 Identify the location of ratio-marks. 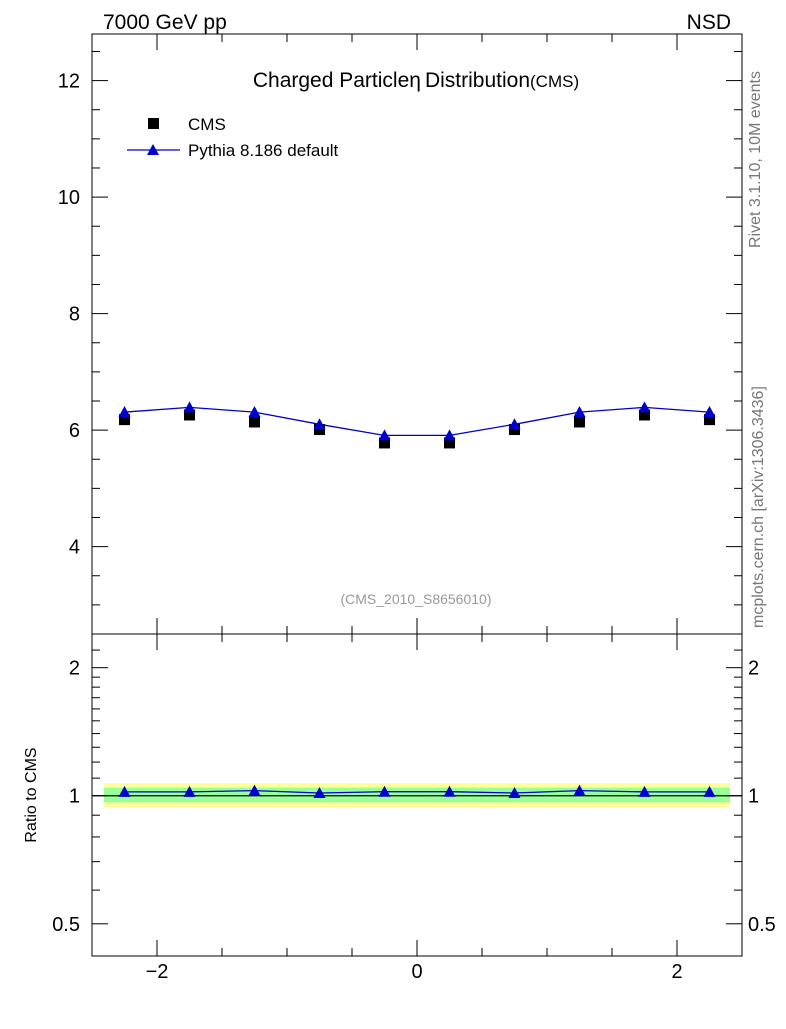
(417, 791).